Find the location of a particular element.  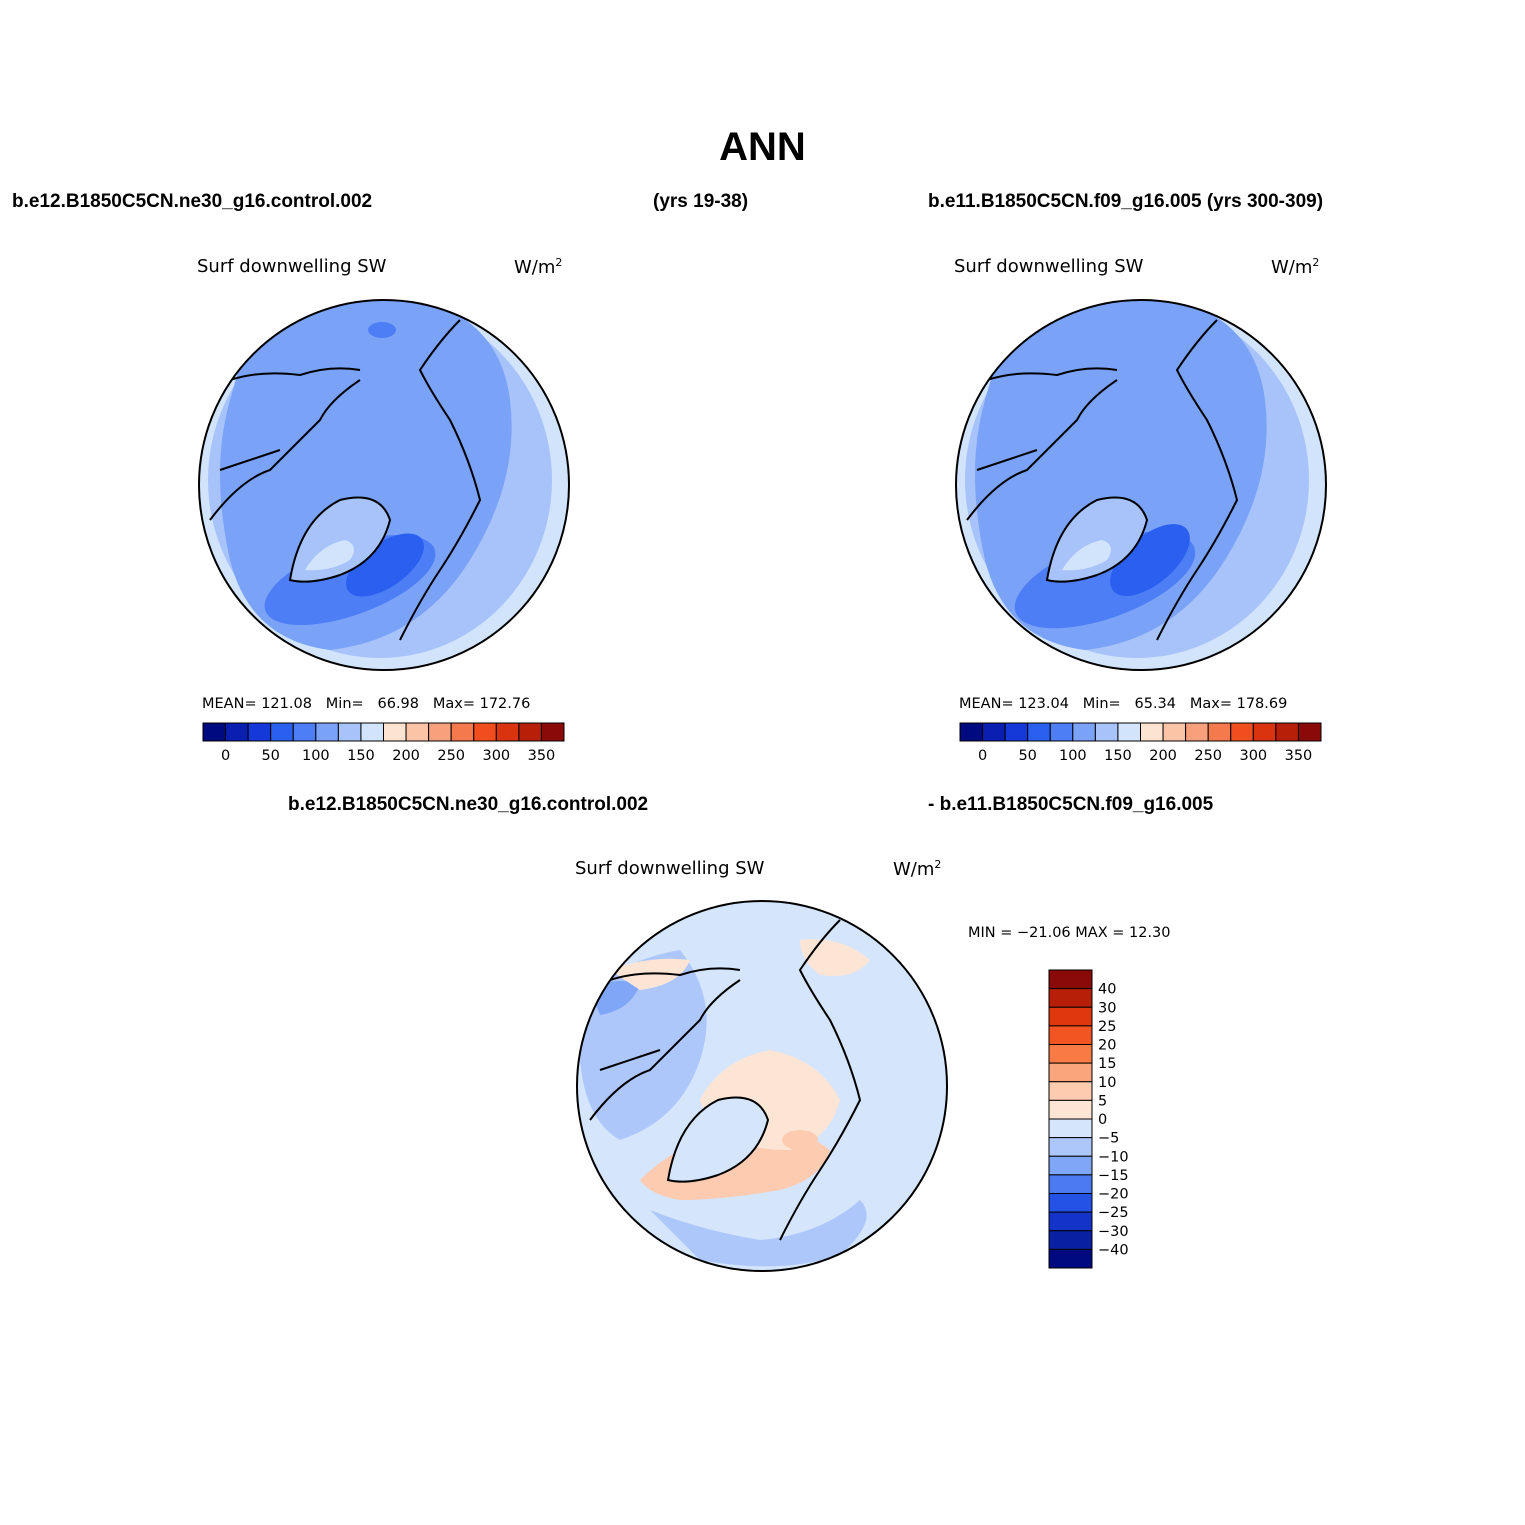

cb1-label: 100 is located at coordinates (316, 756).